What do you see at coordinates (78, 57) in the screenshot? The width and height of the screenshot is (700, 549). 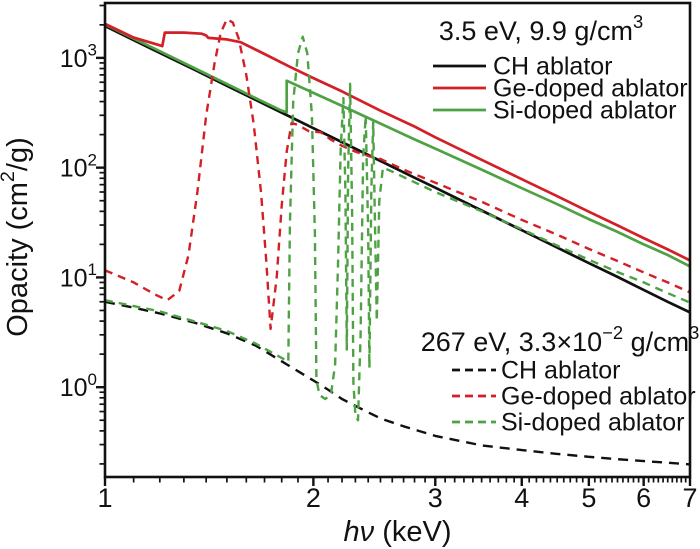 I see `y-tick-label: 10³` at bounding box center [78, 57].